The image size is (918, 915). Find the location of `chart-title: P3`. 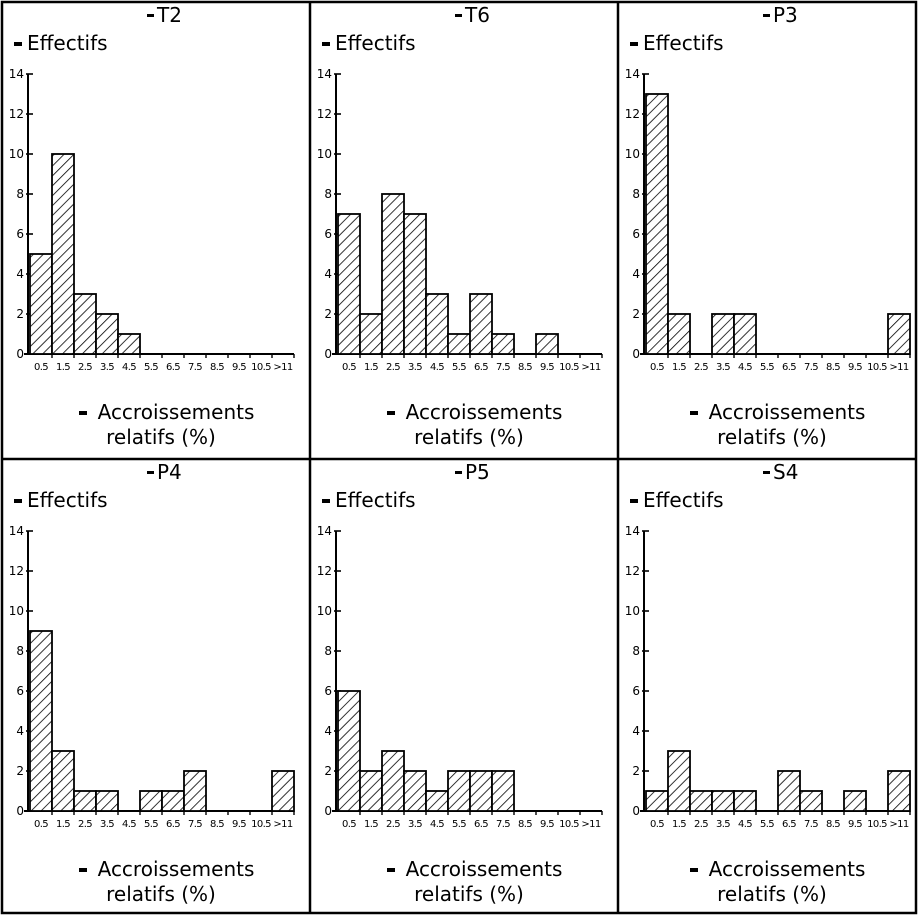

chart-title: P3 is located at coordinates (785, 15).